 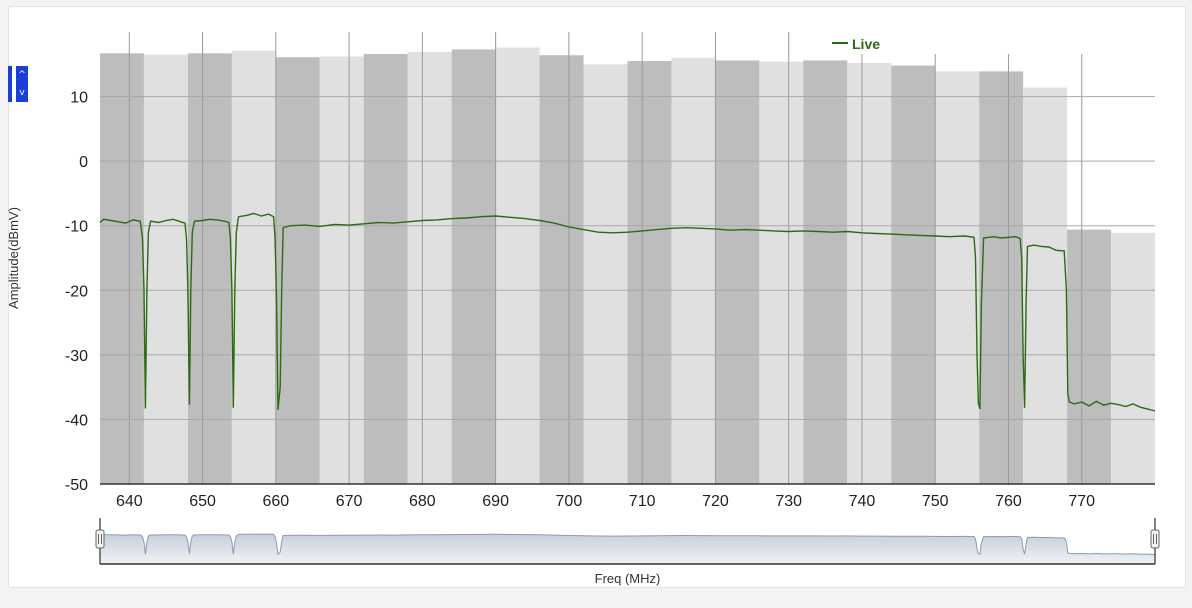 What do you see at coordinates (76, 356) in the screenshot?
I see `y-tick-label: -30` at bounding box center [76, 356].